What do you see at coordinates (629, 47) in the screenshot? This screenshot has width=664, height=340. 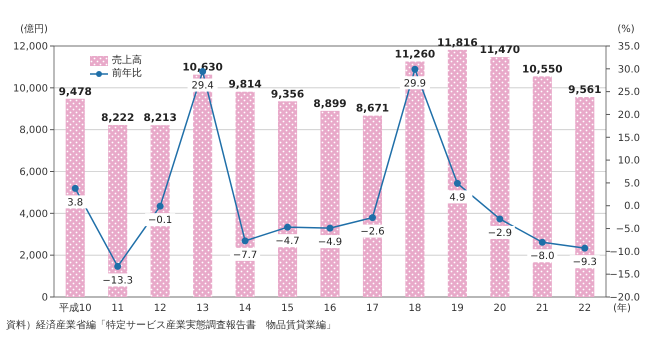 I see `y2-tick-label: 35.0` at bounding box center [629, 47].